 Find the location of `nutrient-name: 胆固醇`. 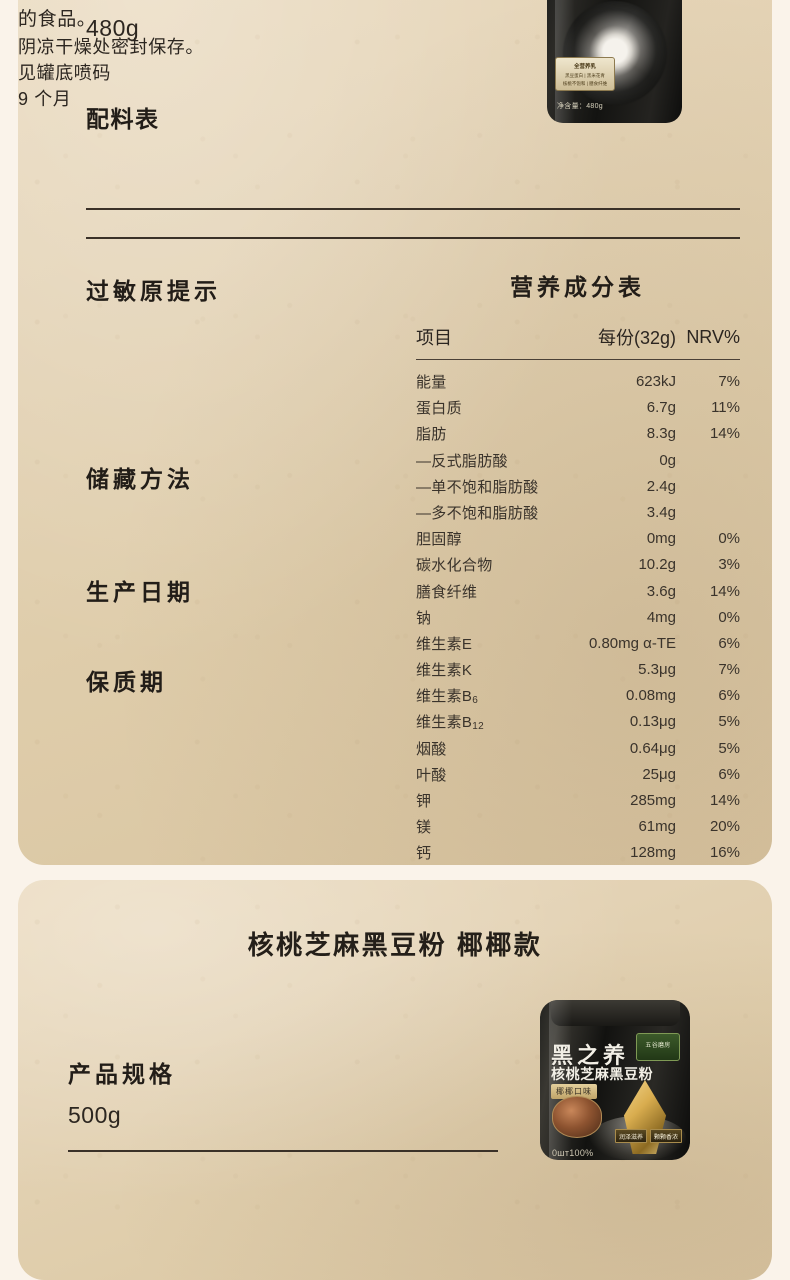

nutrient-name: 胆固醇 is located at coordinates (439, 540).